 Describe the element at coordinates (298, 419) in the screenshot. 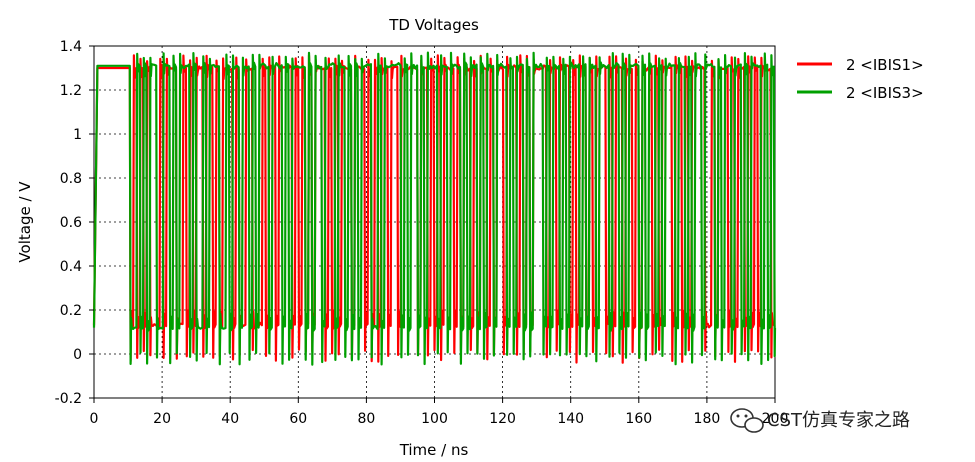

I see `x-tick-label: 60` at that location.